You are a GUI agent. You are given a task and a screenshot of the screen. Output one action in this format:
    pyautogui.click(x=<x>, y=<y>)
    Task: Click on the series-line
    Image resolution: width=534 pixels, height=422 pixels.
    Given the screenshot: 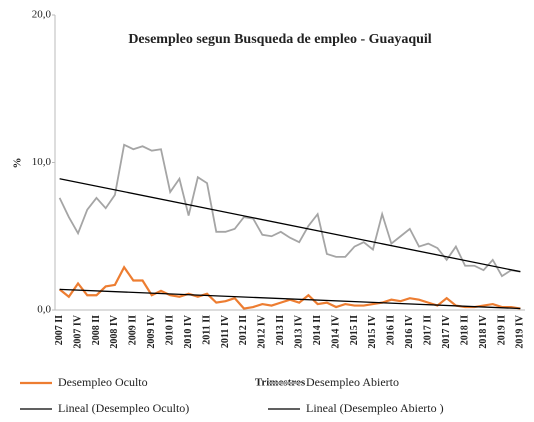 What is the action you would take?
    pyautogui.click(x=289, y=287)
    